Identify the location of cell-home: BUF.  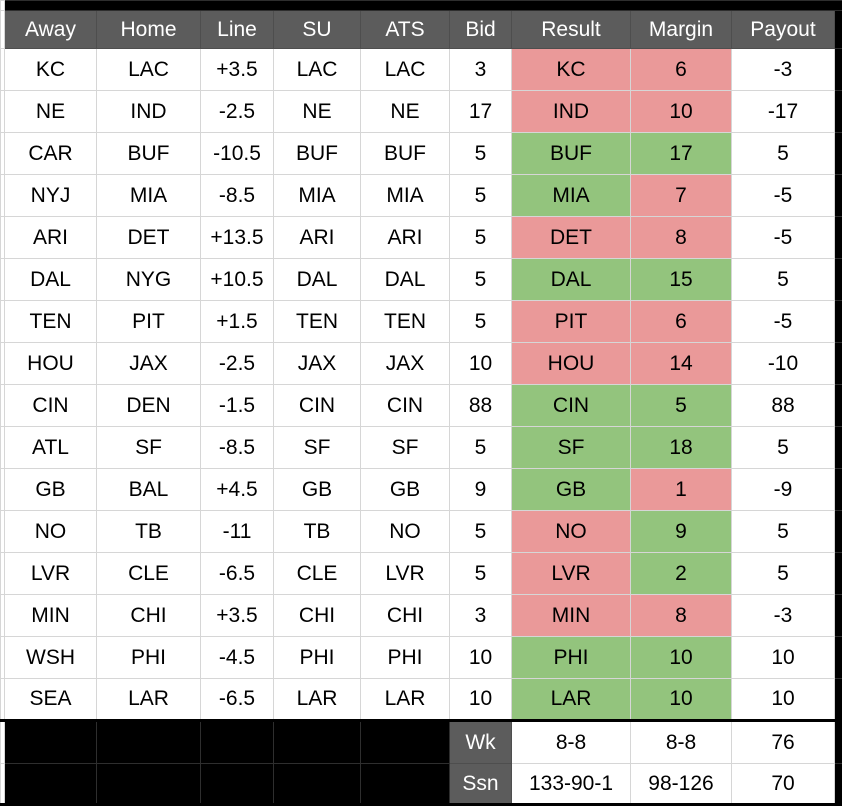
(148, 153).